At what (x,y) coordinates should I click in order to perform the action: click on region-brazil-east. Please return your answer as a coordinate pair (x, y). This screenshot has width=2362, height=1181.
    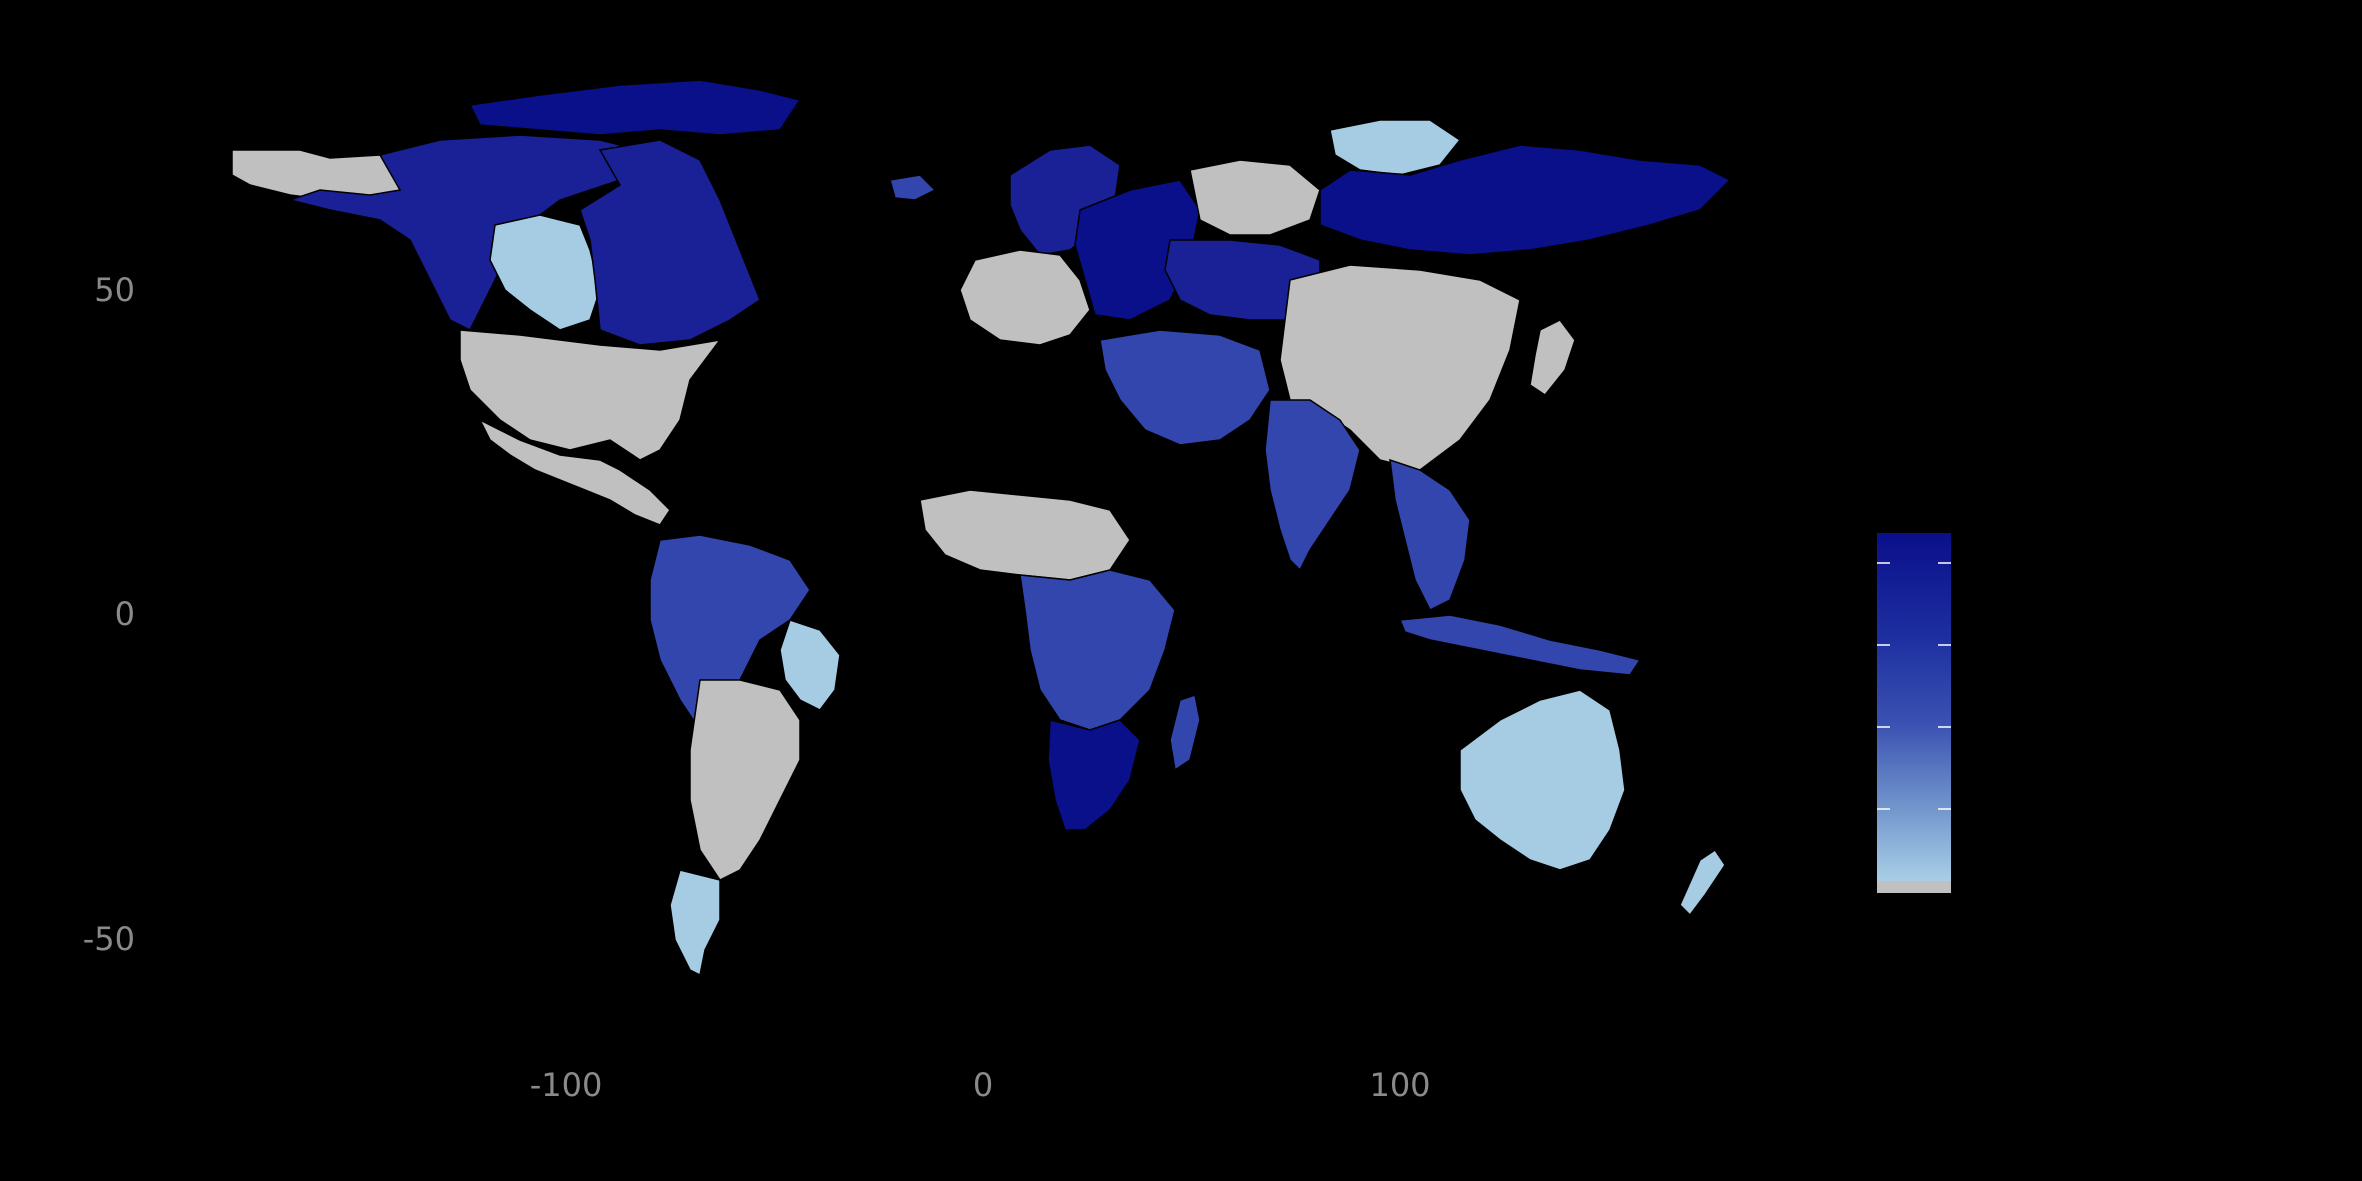
    Looking at the image, I should click on (810, 665).